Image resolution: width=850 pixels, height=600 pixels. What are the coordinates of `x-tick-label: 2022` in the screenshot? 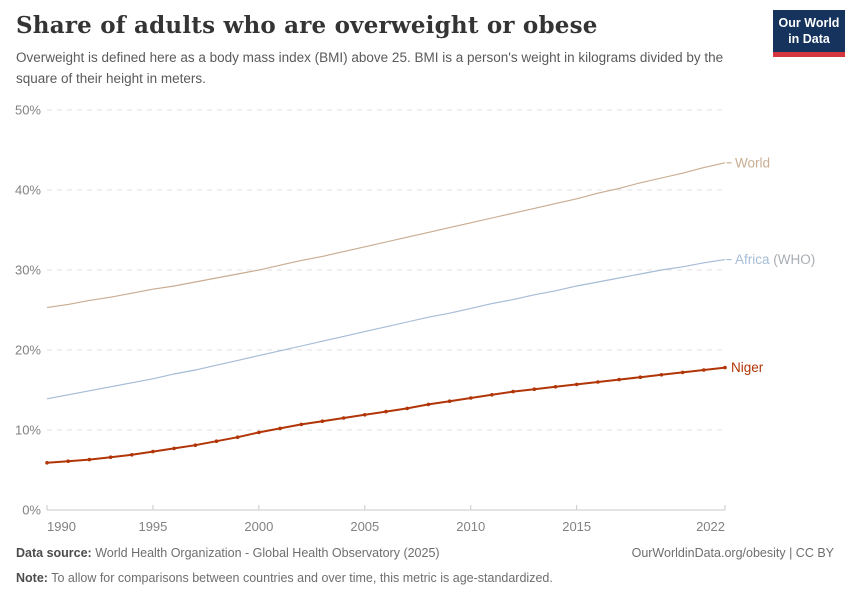 It's located at (710, 526).